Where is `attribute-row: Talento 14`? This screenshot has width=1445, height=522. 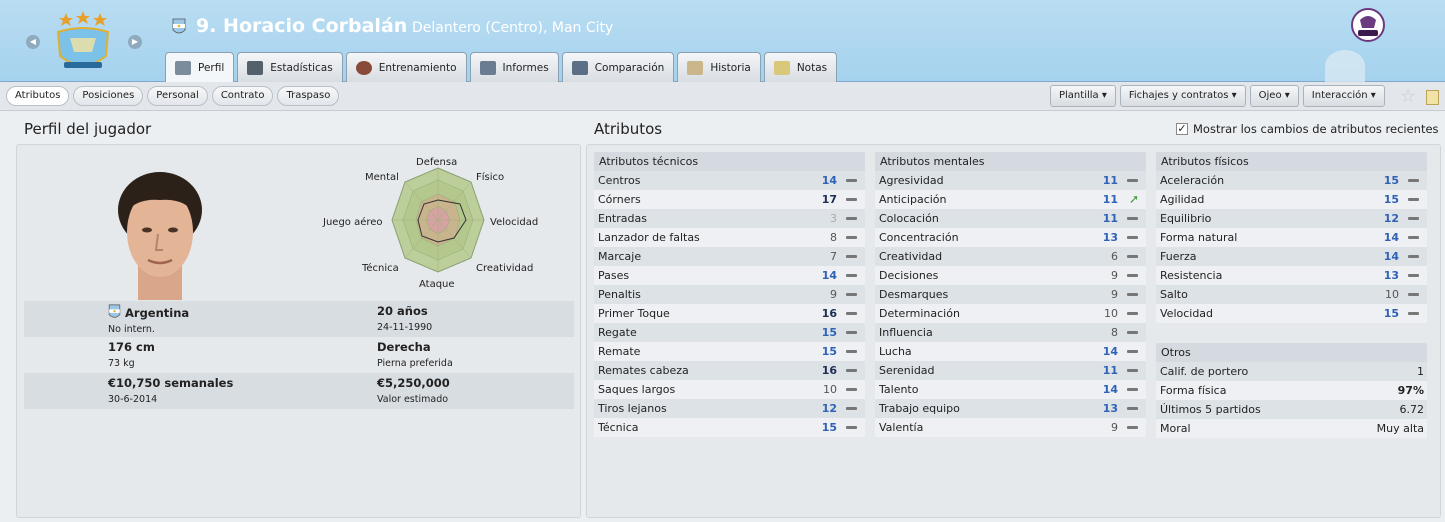
attribute-row: Talento 14 is located at coordinates (1010, 389).